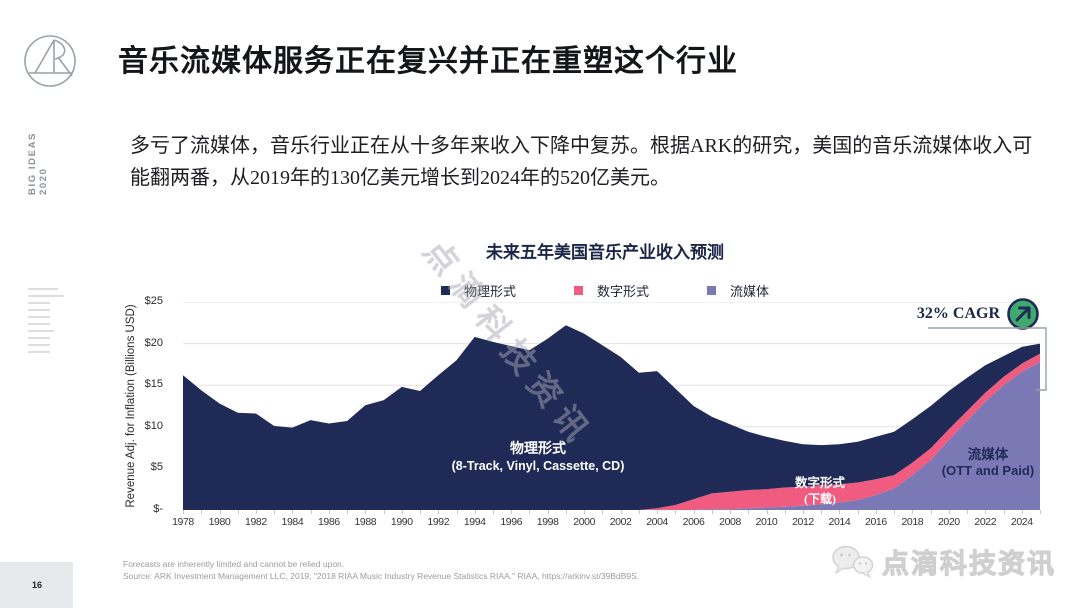  Describe the element at coordinates (948, 522) in the screenshot. I see `x-tick-label: 2020` at that location.